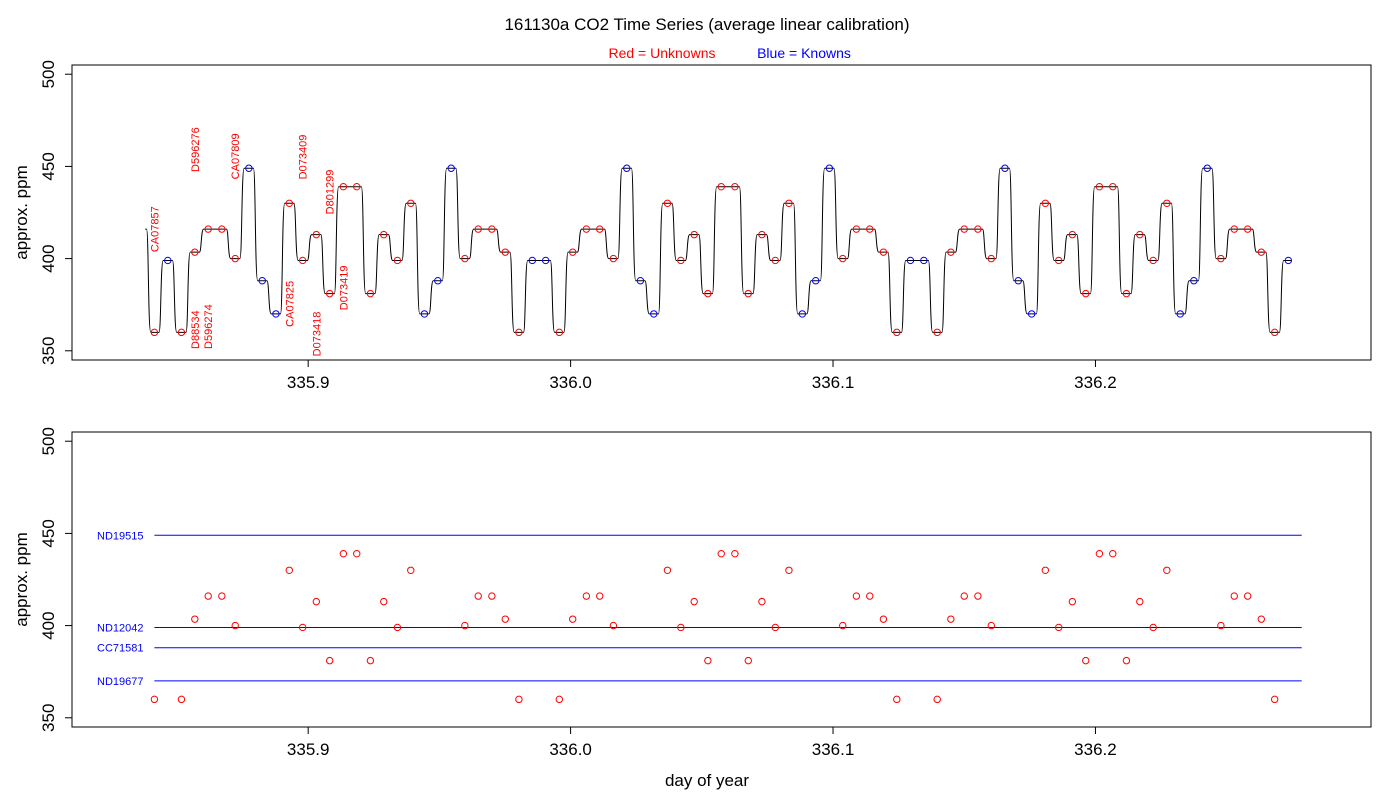  I want to click on sample-id-label: D596276, so click(196, 149).